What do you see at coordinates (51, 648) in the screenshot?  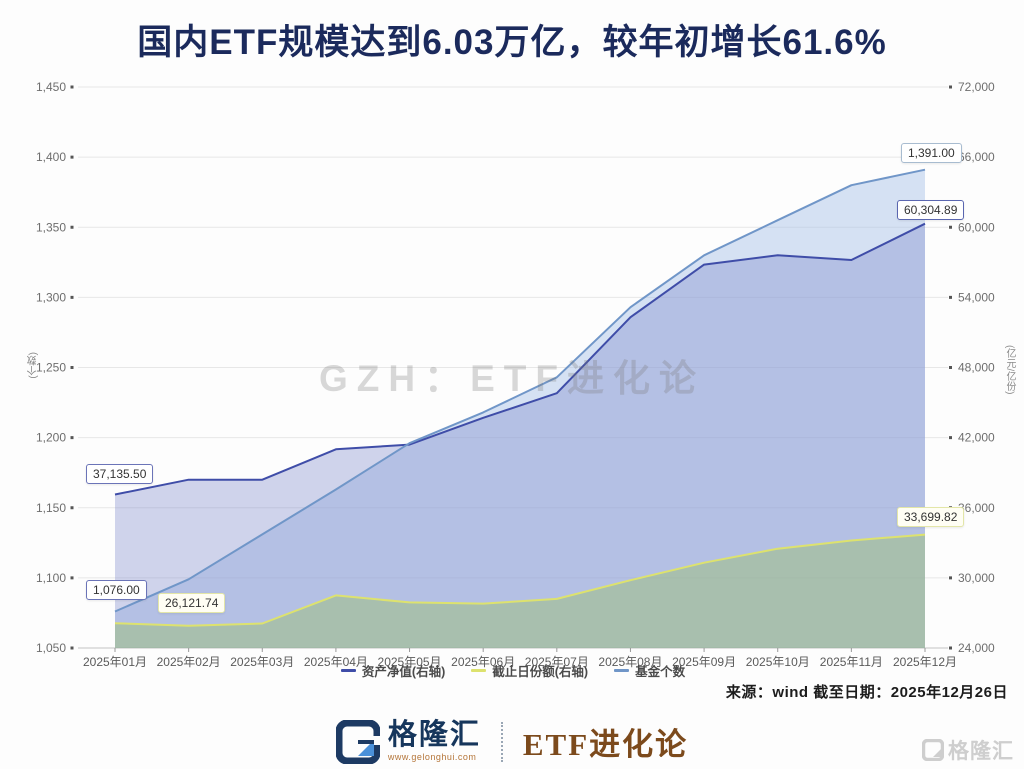 I see `svg-text: 1,050` at bounding box center [51, 648].